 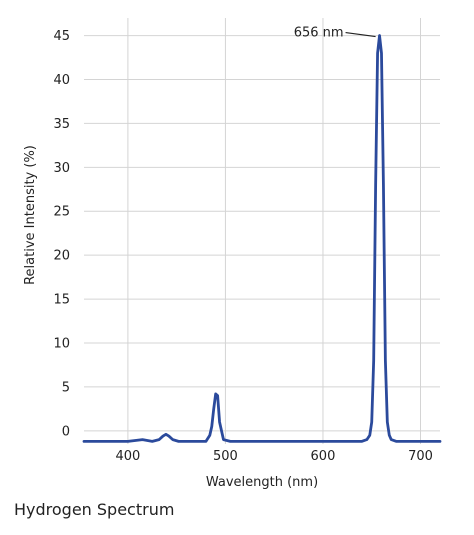 I want to click on peak-annotation-label: 656 nm, so click(x=319, y=33).